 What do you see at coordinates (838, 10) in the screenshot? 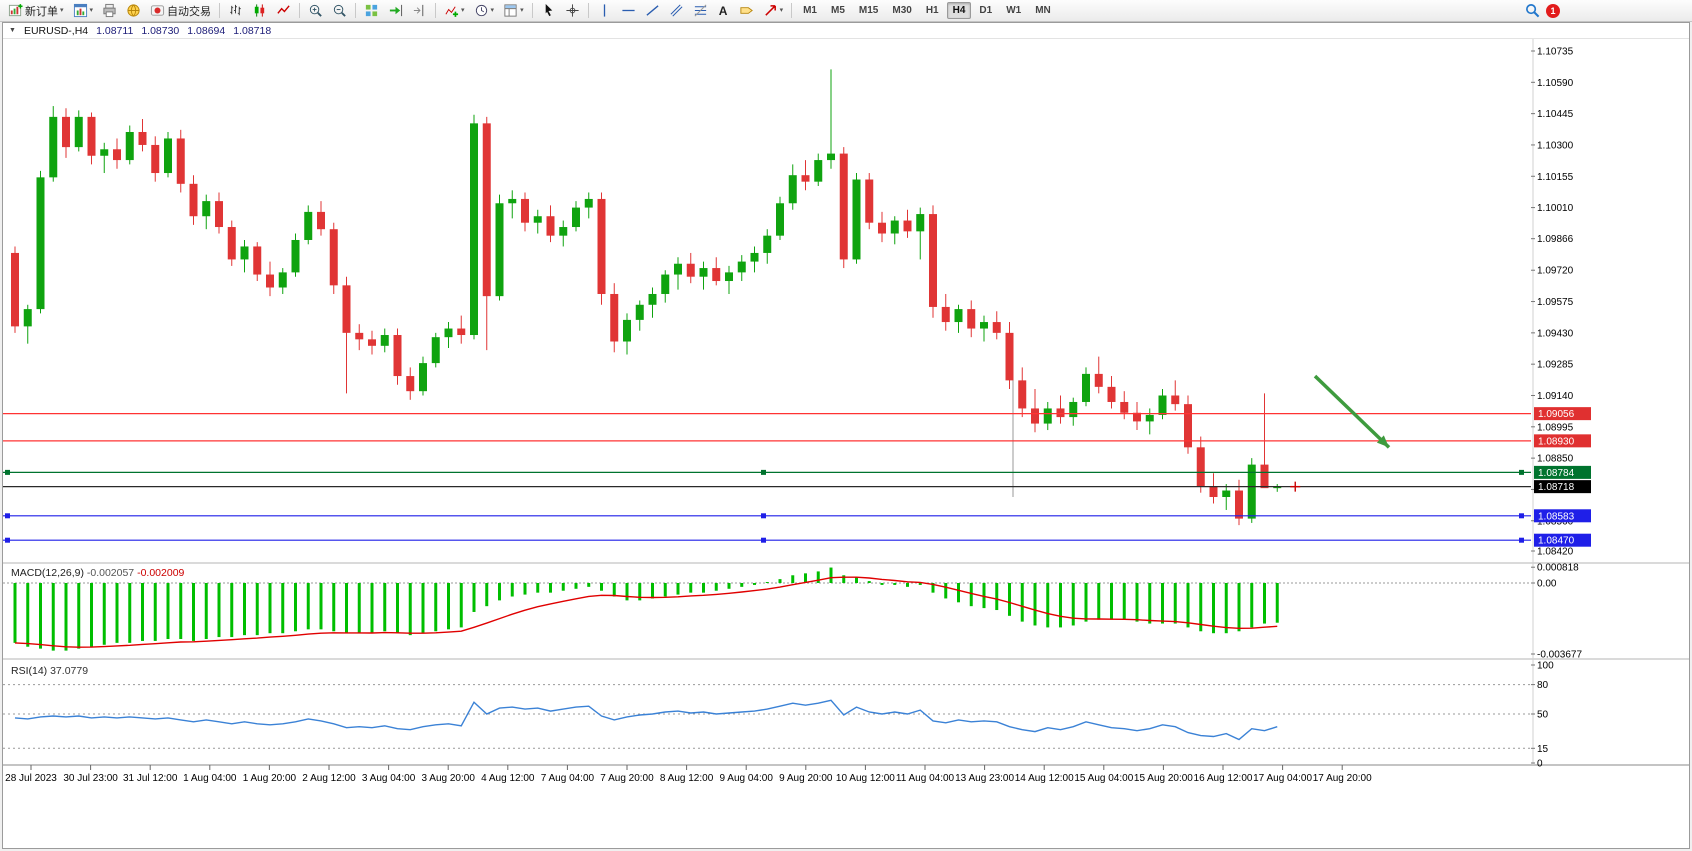
I see `timeframe-button-m5: M5` at bounding box center [838, 10].